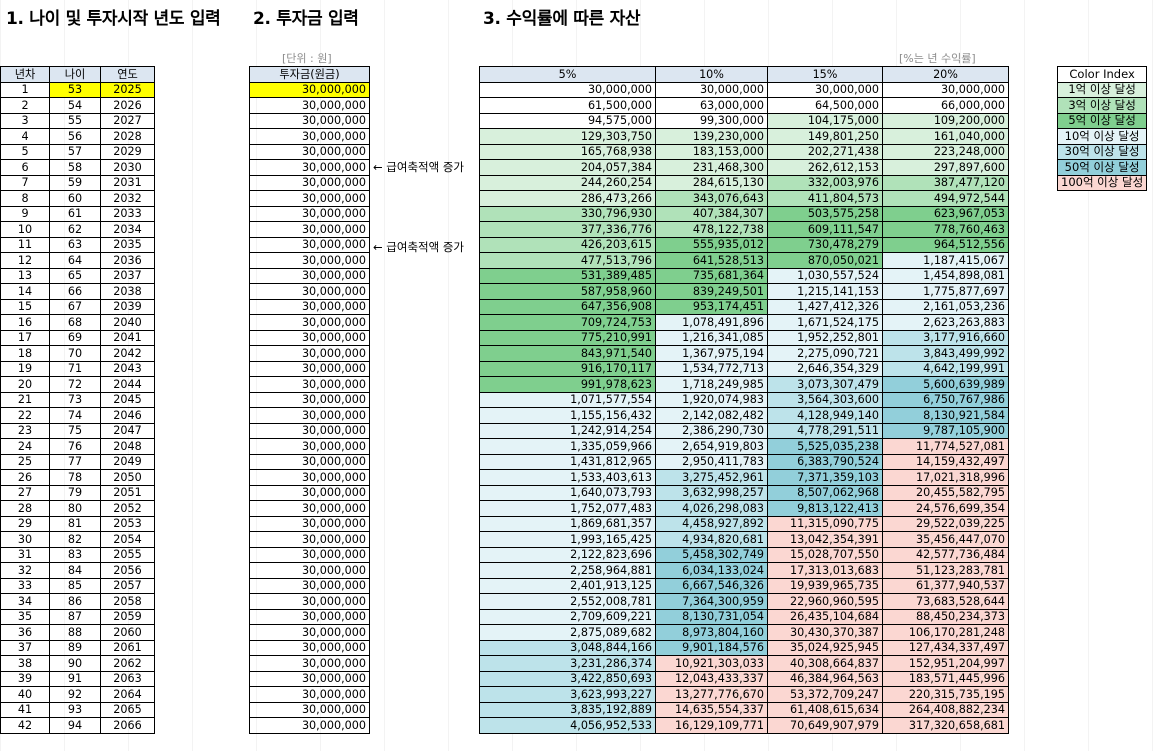 This screenshot has height=751, width=1173. I want to click on asset-cell: 870,050,021, so click(825, 260).